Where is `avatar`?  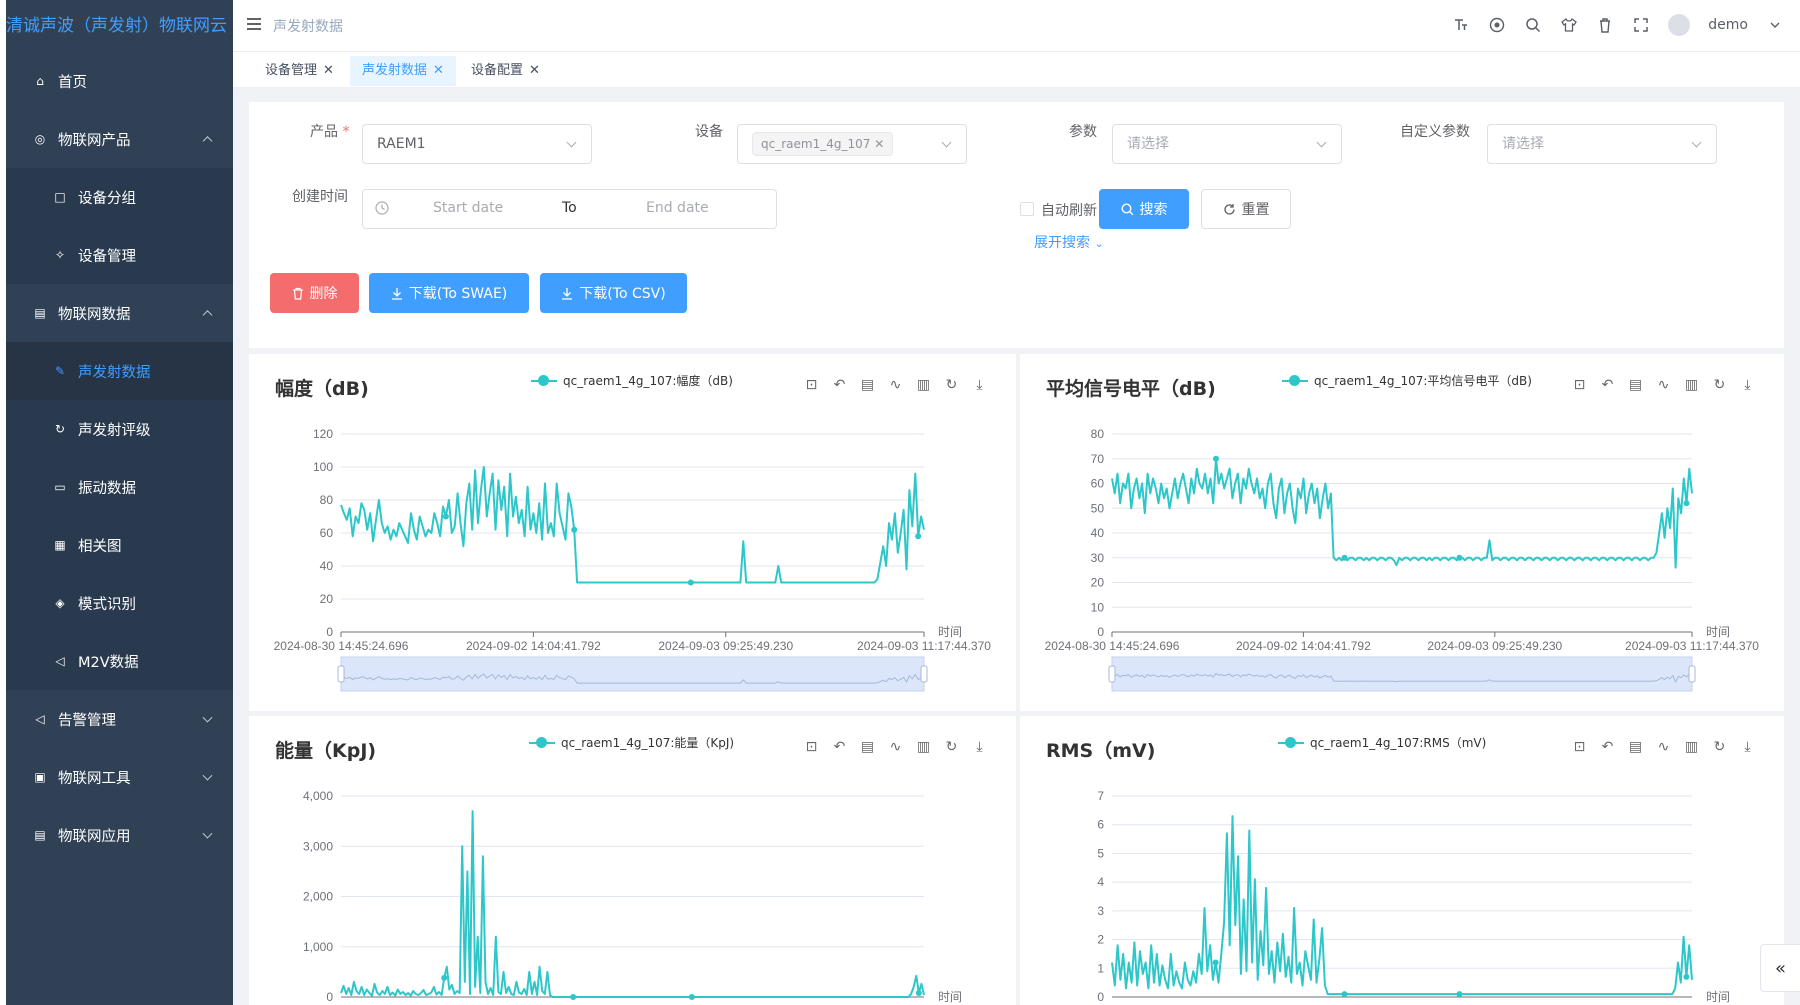
avatar is located at coordinates (1679, 25).